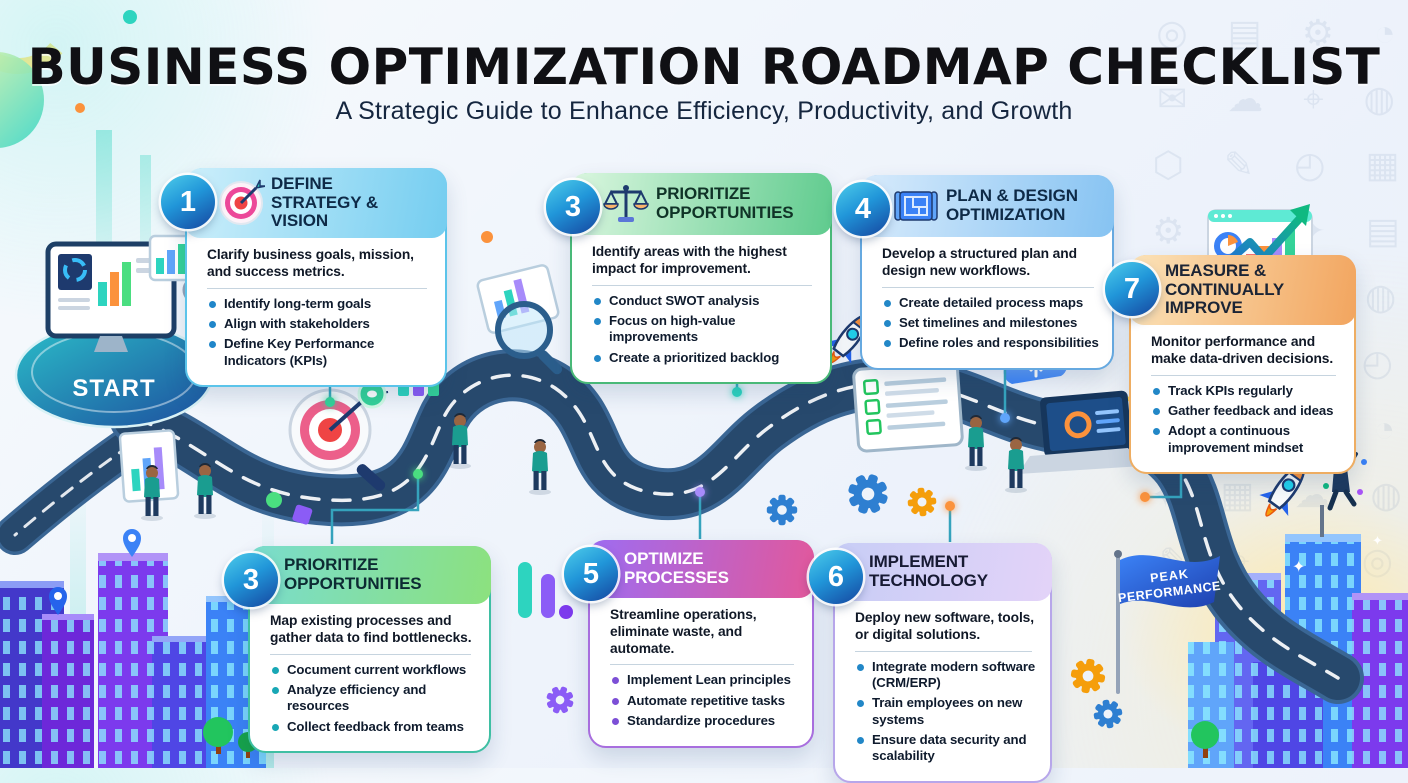 This screenshot has height=783, width=1408. Describe the element at coordinates (1169, 576) in the screenshot. I see `flag-label-1: PEAK` at that location.